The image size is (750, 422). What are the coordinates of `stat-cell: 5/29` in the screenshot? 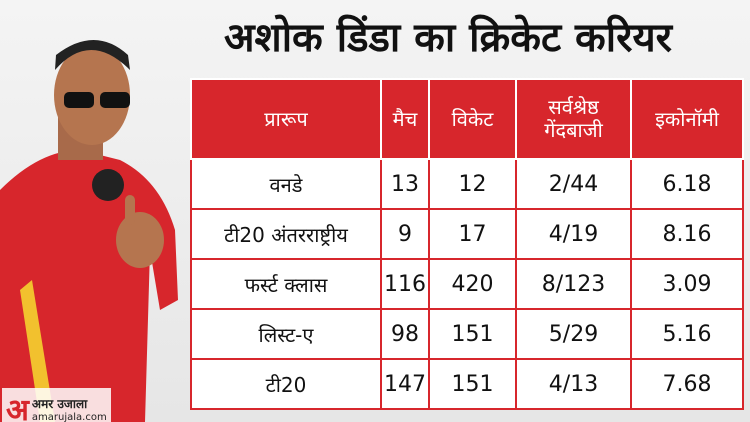 It's located at (573, 334).